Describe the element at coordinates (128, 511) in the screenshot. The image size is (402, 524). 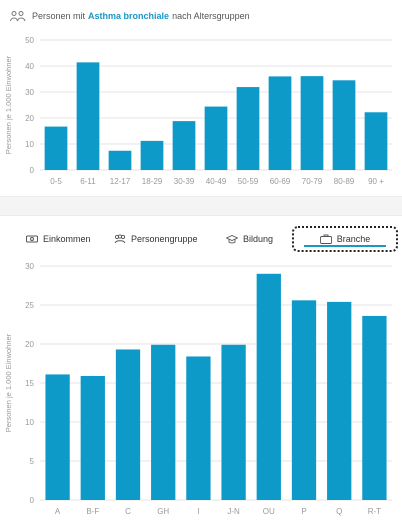
I see `x-tick-label: C` at that location.